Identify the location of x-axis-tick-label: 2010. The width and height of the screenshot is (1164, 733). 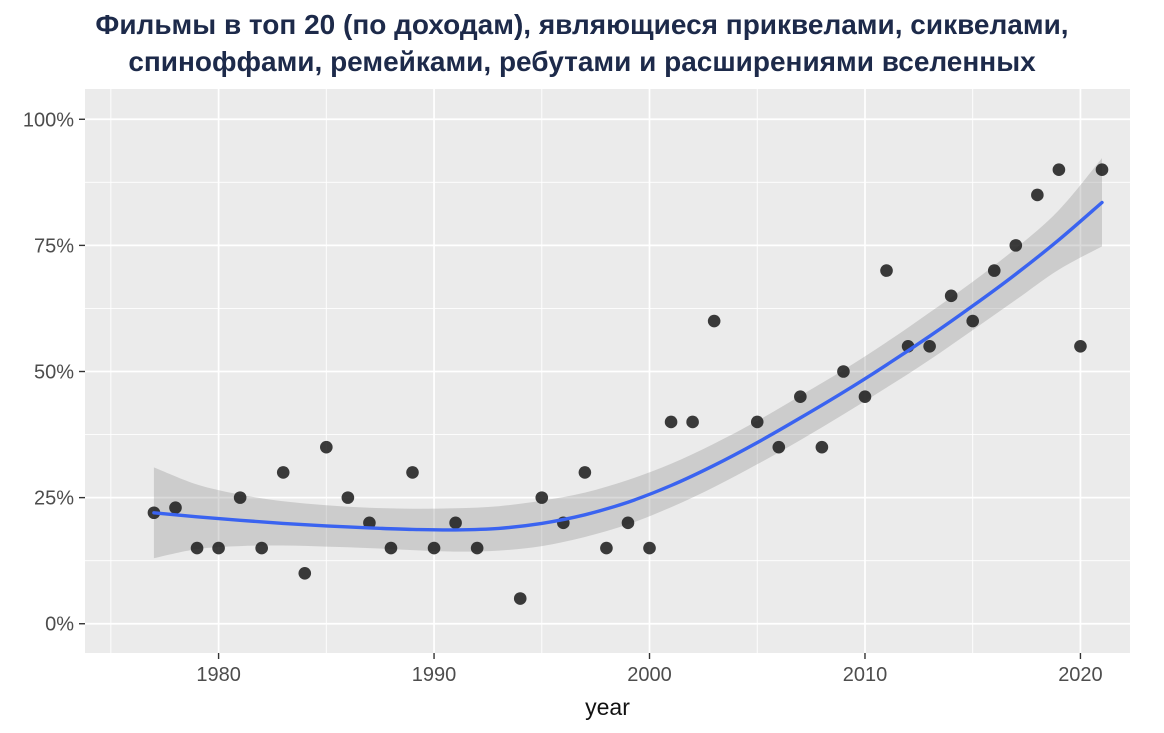
(865, 675).